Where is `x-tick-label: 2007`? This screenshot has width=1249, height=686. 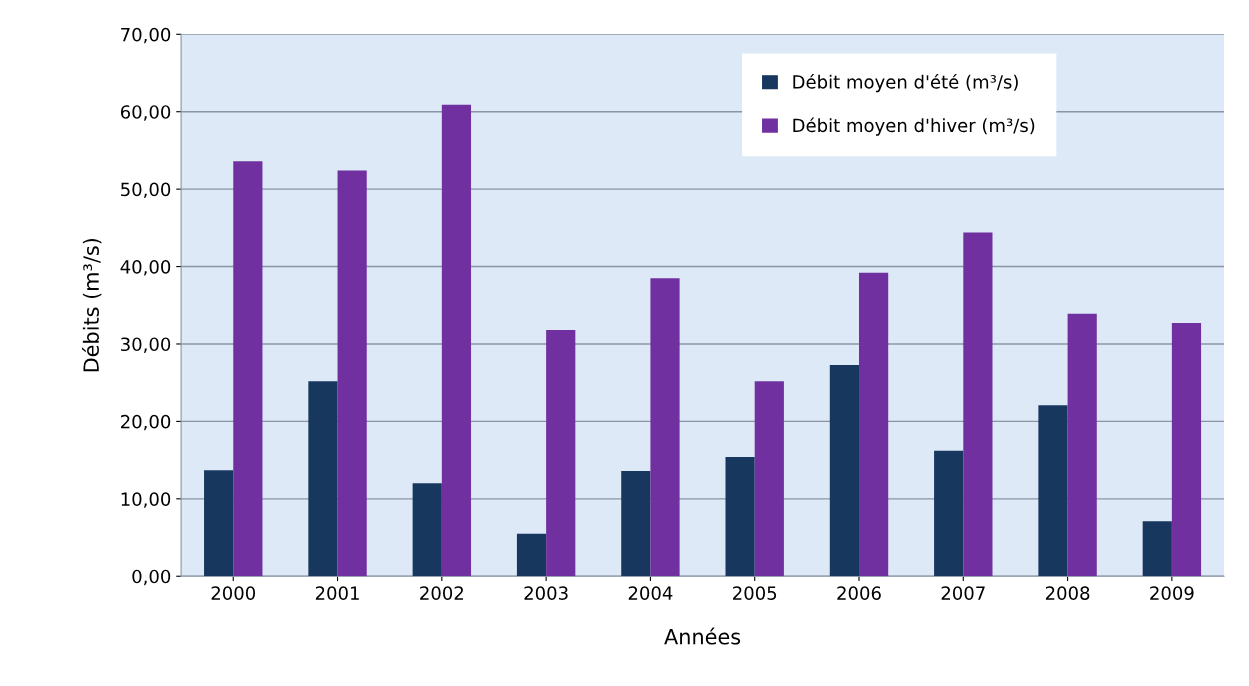 x-tick-label: 2007 is located at coordinates (963, 593).